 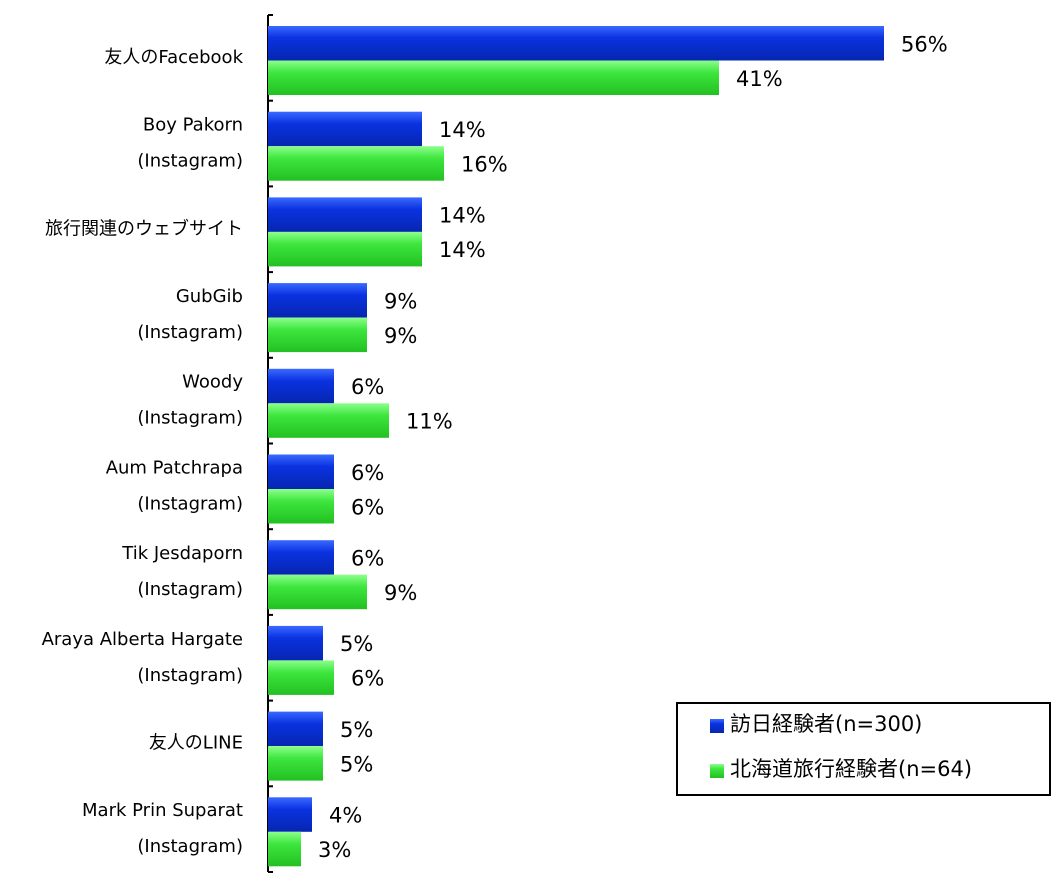 I want to click on value-label: 41%, so click(x=759, y=79).